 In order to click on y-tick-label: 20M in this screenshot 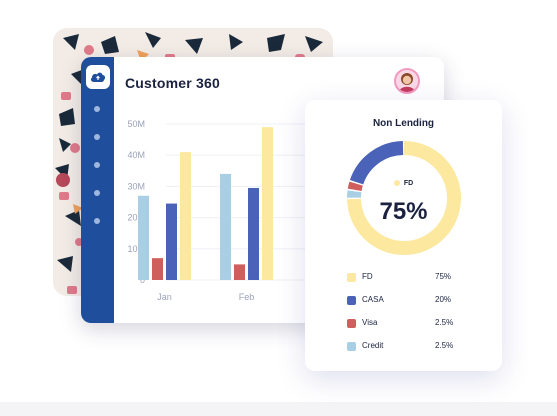, I will do `click(136, 218)`.